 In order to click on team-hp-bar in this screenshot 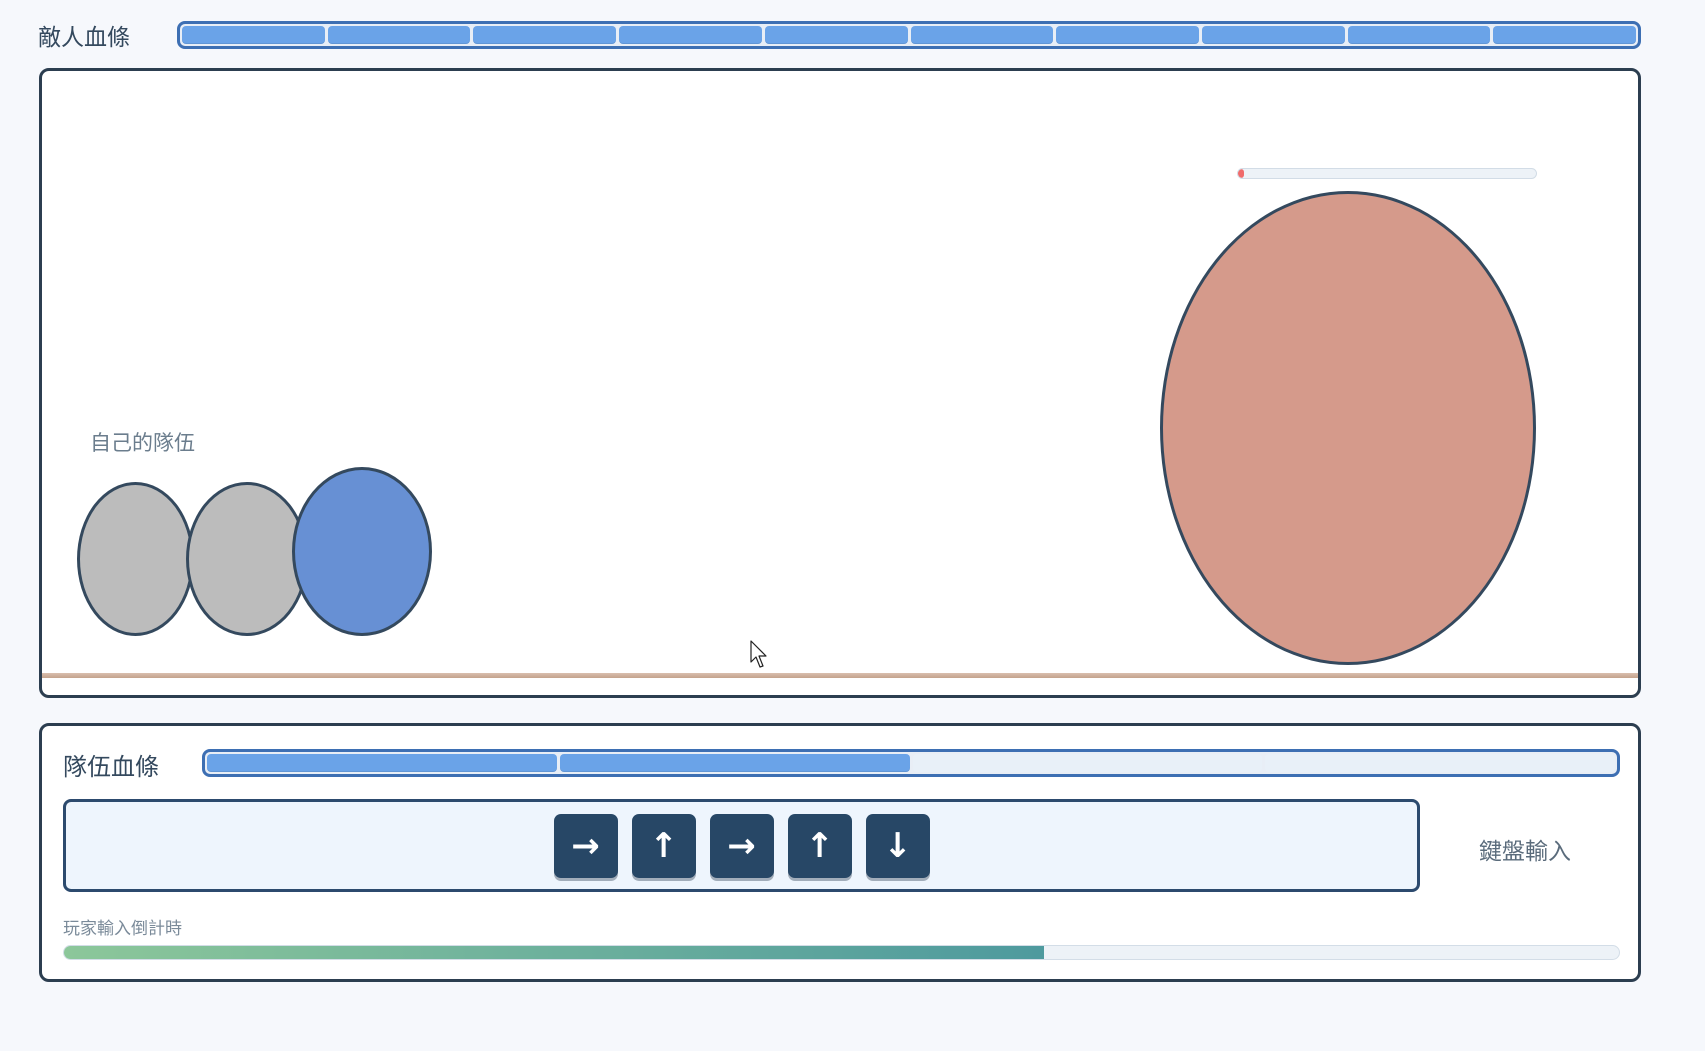, I will do `click(911, 763)`.